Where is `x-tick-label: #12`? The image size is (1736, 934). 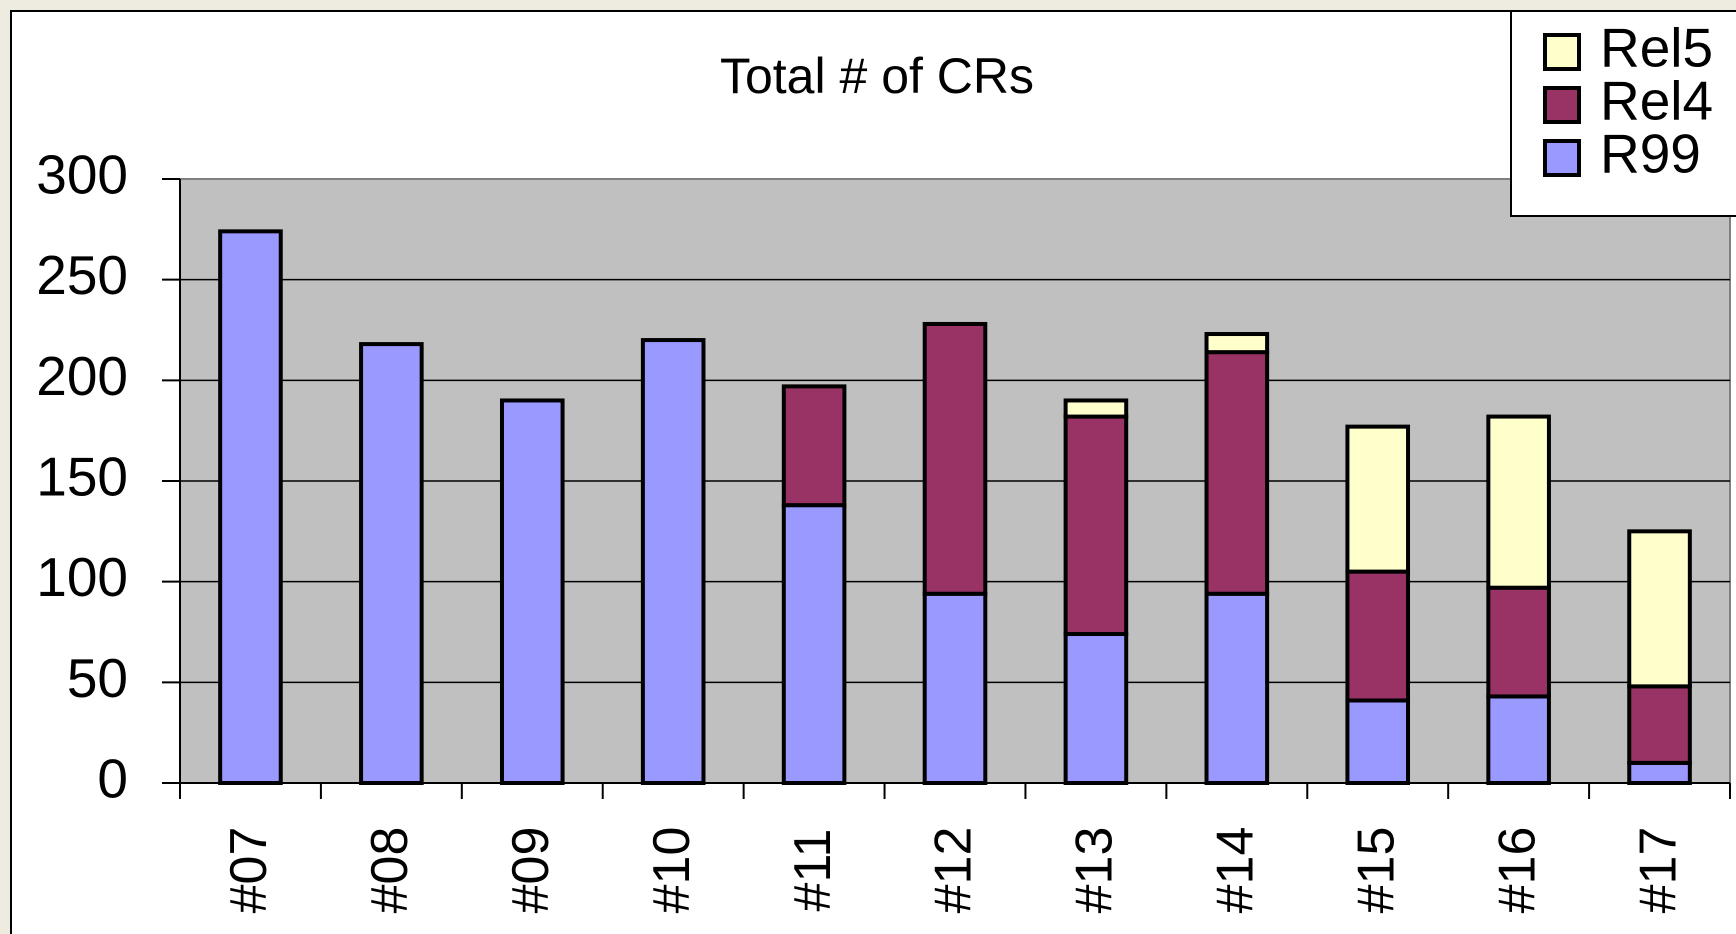
x-tick-label: #12 is located at coordinates (954, 870).